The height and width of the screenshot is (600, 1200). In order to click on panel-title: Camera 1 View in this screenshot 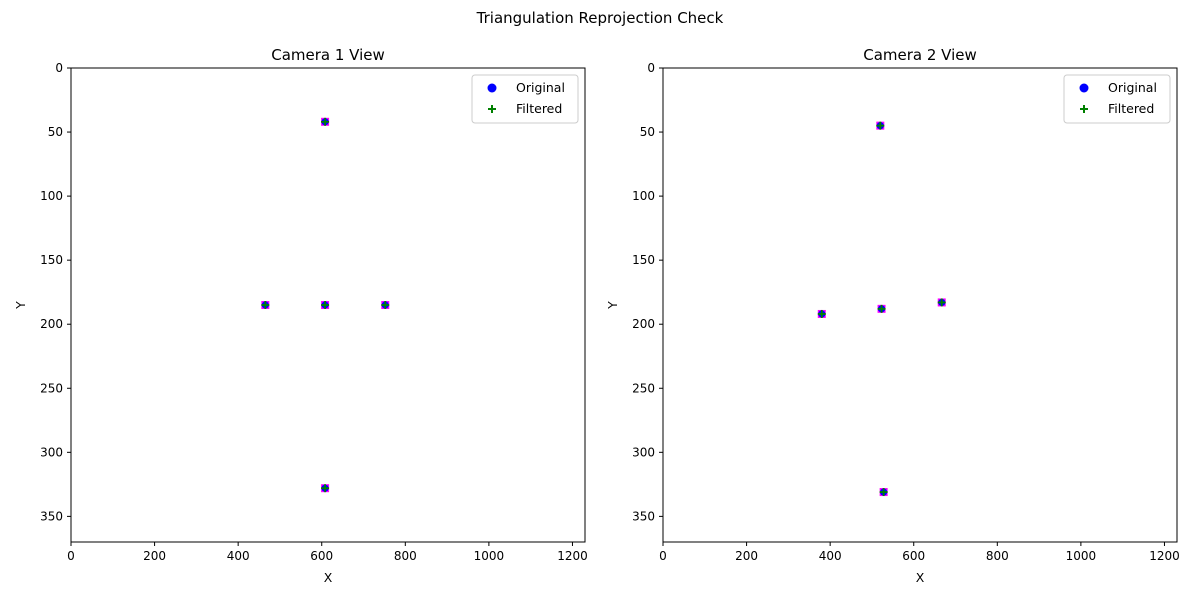, I will do `click(328, 55)`.